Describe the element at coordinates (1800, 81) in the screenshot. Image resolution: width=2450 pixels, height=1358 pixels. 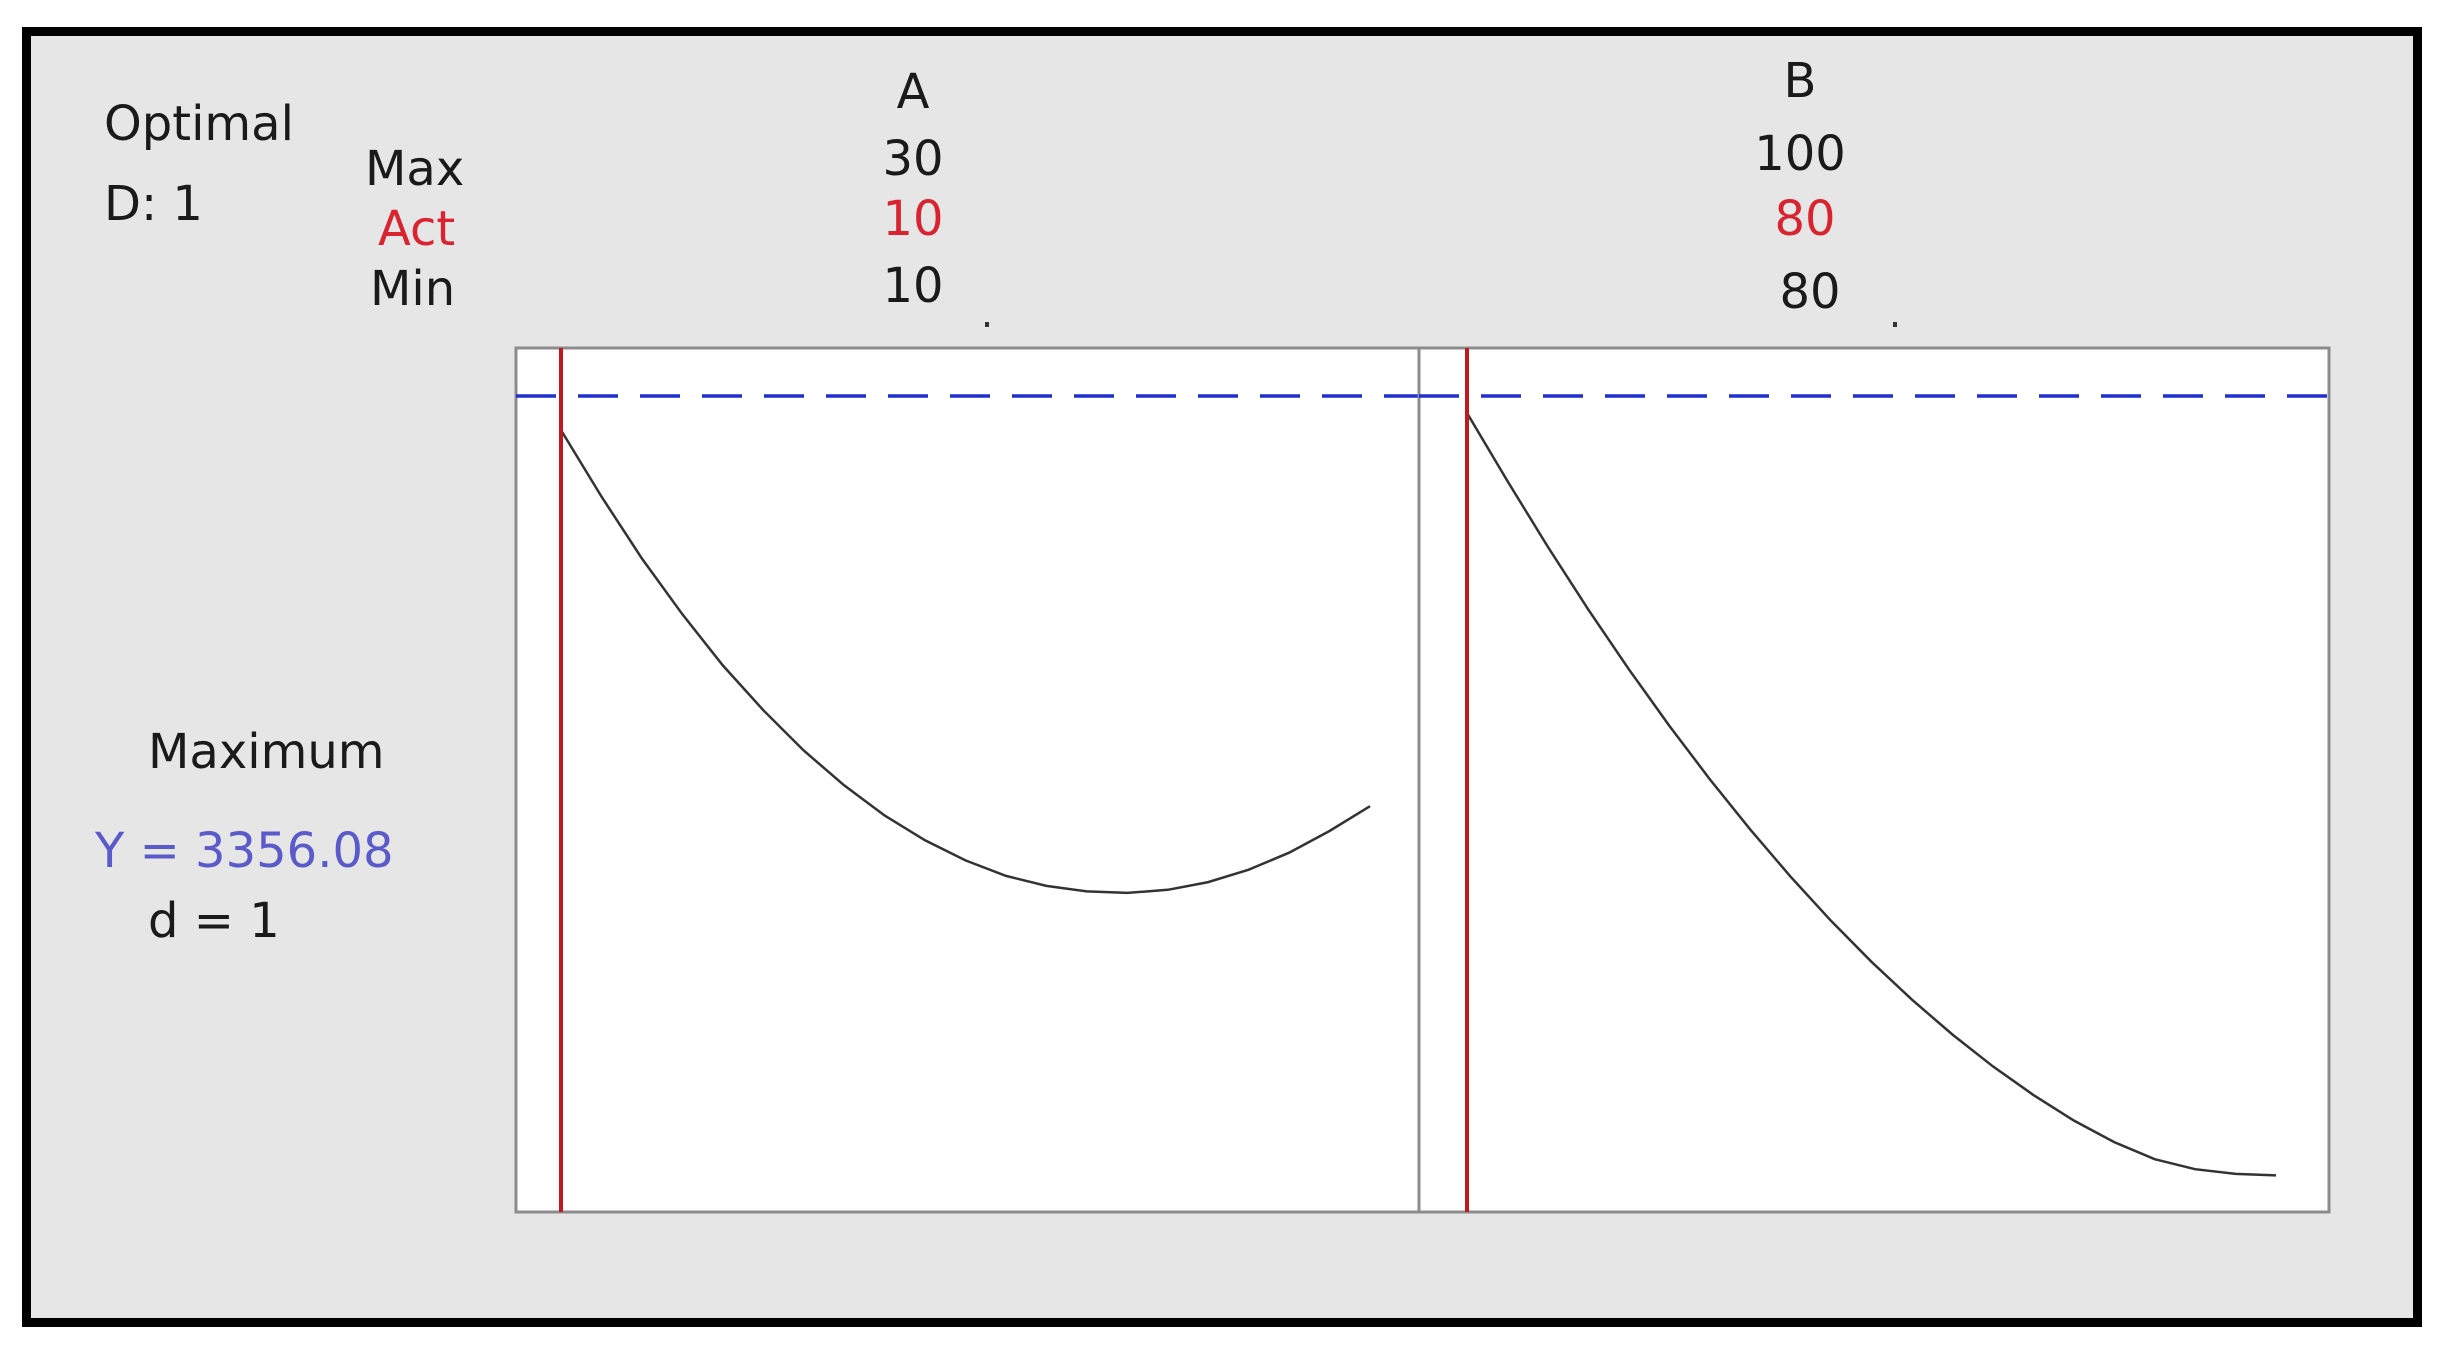
I see `factor-b-name: B` at that location.